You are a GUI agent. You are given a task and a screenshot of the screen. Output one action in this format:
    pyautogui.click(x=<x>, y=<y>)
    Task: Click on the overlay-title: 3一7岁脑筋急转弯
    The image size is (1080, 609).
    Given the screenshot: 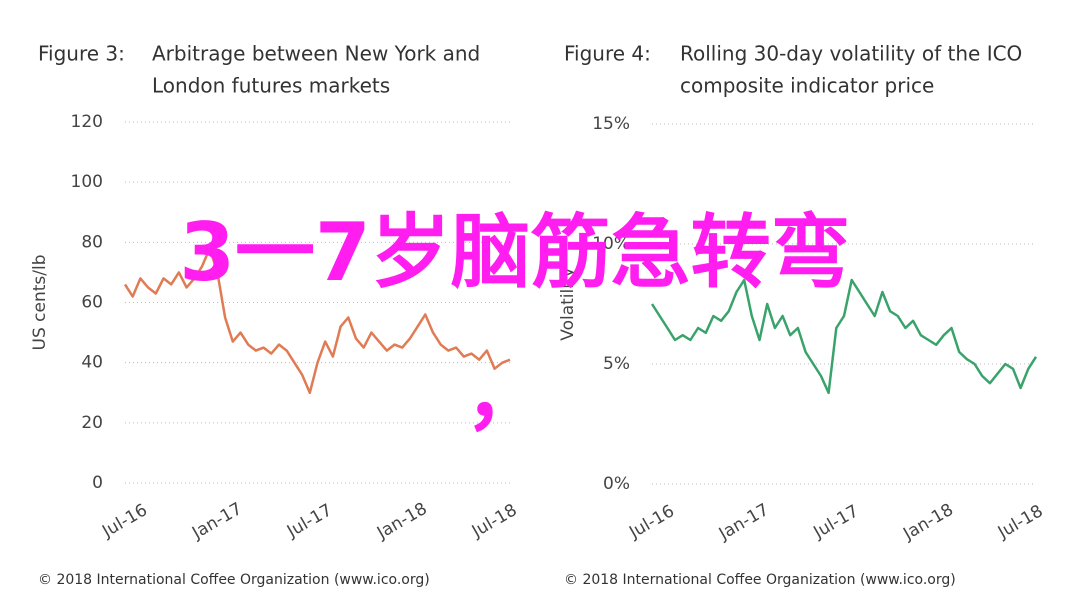 What is the action you would take?
    pyautogui.click(x=514, y=252)
    